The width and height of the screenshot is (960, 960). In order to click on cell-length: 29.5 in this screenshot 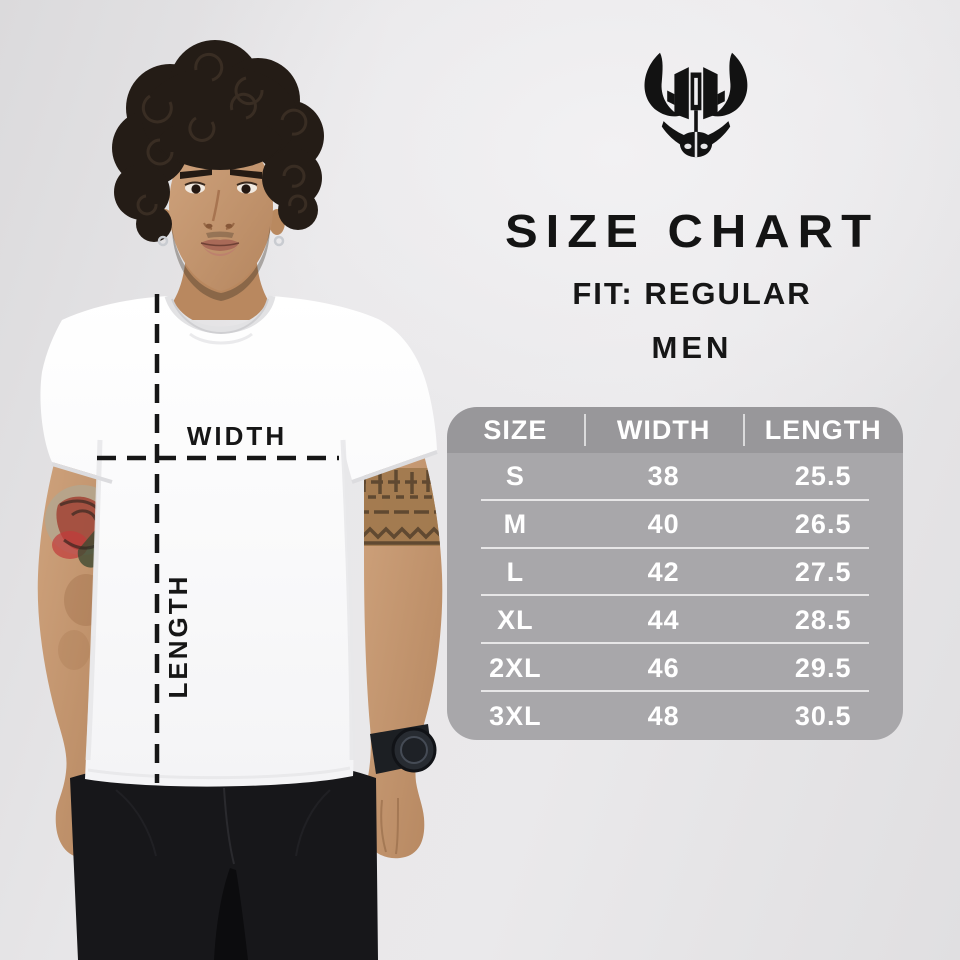, I will do `click(823, 667)`.